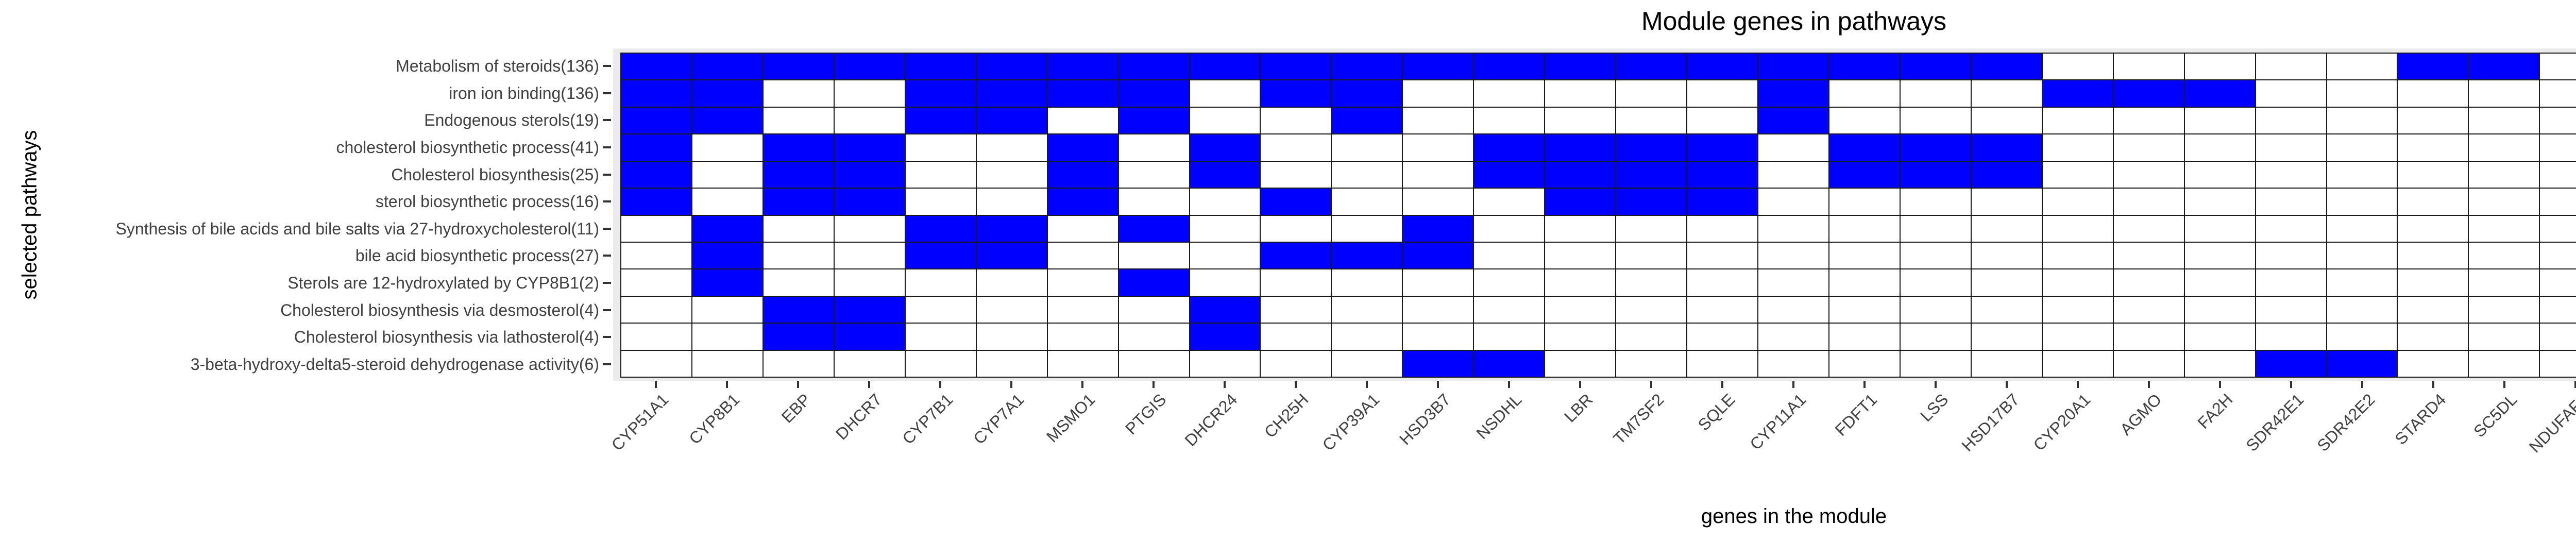 Image resolution: width=2576 pixels, height=541 pixels. What do you see at coordinates (497, 66) in the screenshot?
I see `y-tick-label: Metabolism of steroids(136)` at bounding box center [497, 66].